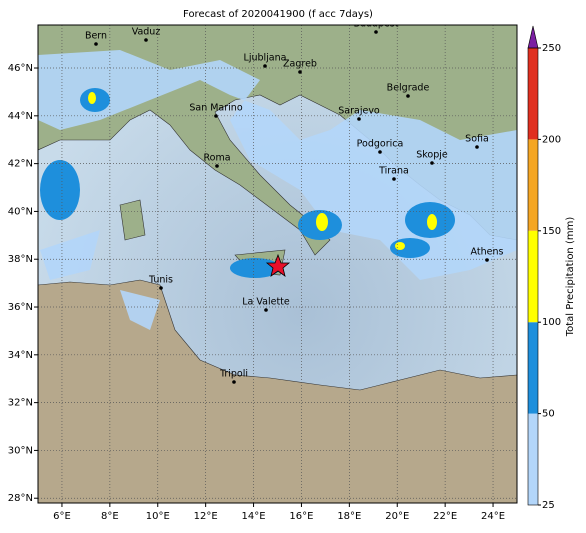 Image resolution: width=586 pixels, height=533 pixels. What do you see at coordinates (445, 516) in the screenshot?
I see `x-tick-label: 22°E` at bounding box center [445, 516].